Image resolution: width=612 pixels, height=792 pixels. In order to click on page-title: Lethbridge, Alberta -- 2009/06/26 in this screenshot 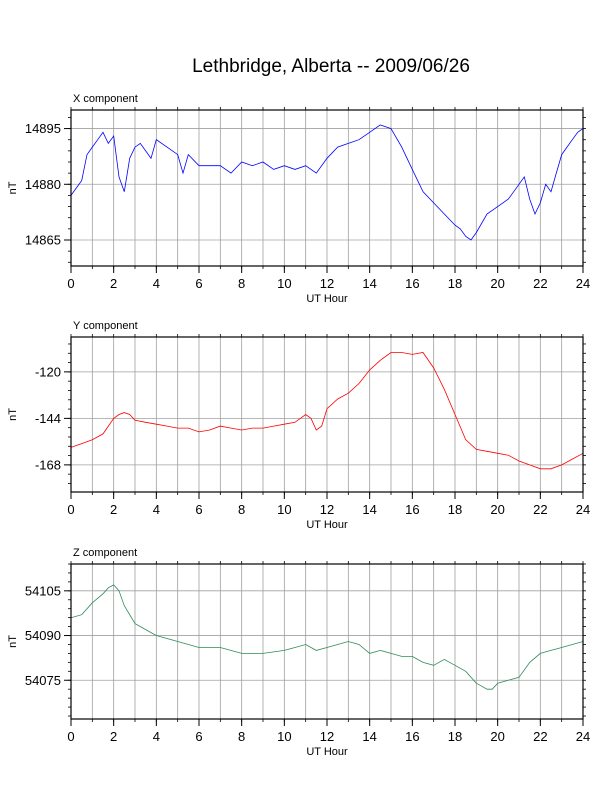, I will do `click(331, 66)`.